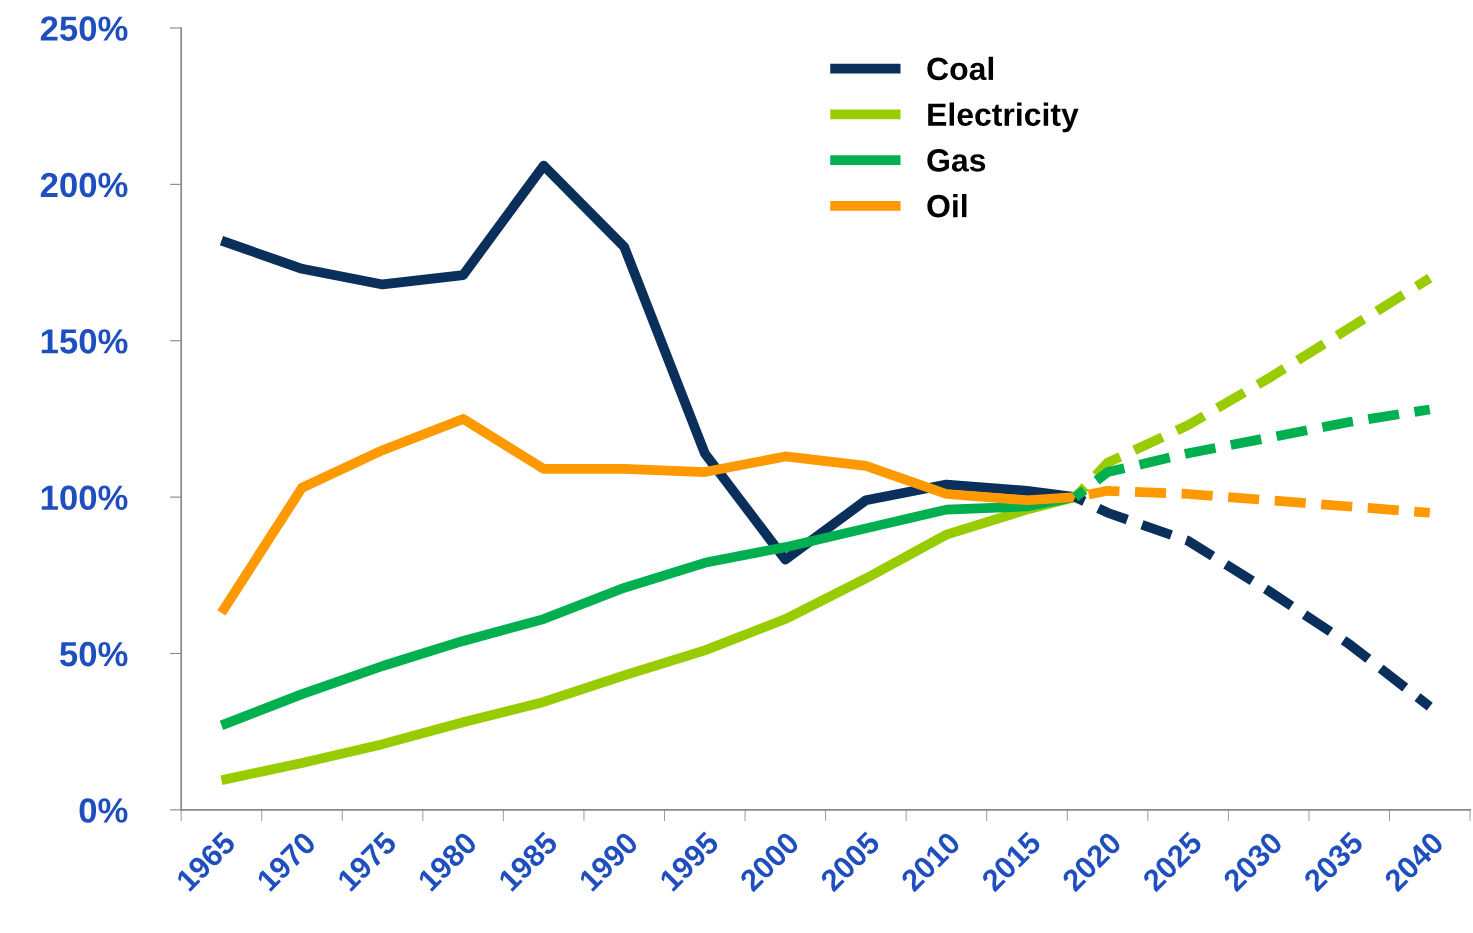 This screenshot has height=933, width=1473. Describe the element at coordinates (84, 28) in the screenshot. I see `y-tick-label: 250%` at that location.